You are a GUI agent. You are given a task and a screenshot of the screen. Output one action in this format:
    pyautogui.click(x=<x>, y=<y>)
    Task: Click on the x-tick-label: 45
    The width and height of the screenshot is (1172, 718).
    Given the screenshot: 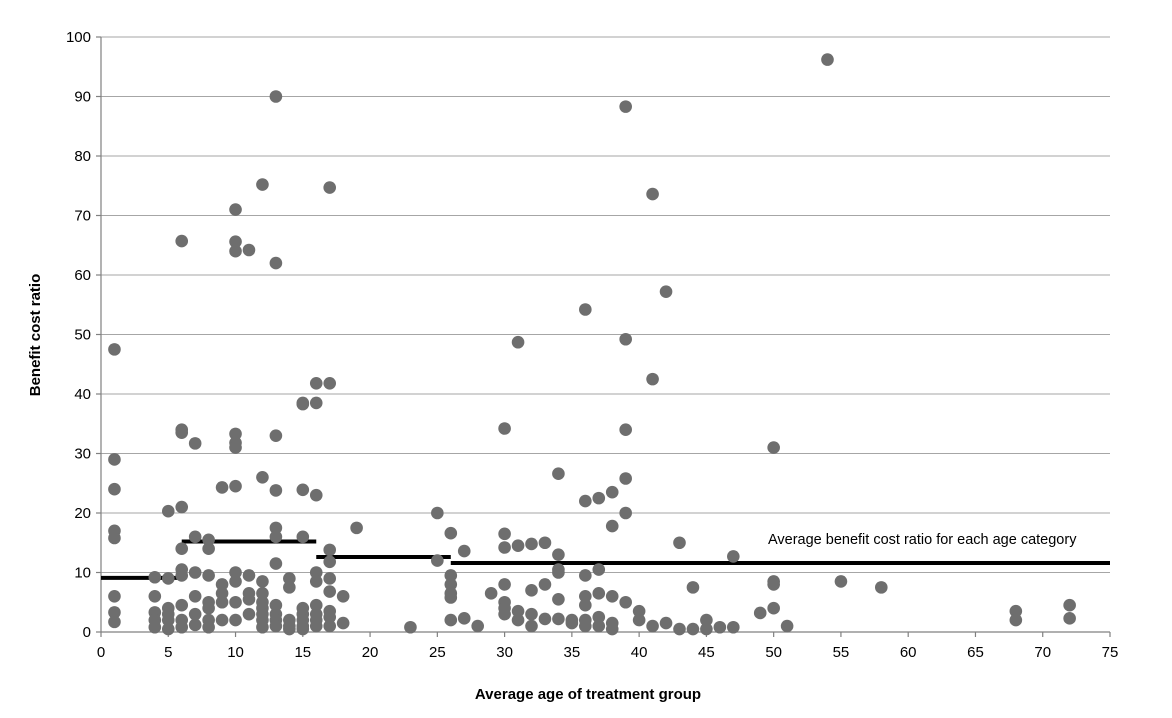 What is the action you would take?
    pyautogui.click(x=706, y=652)
    